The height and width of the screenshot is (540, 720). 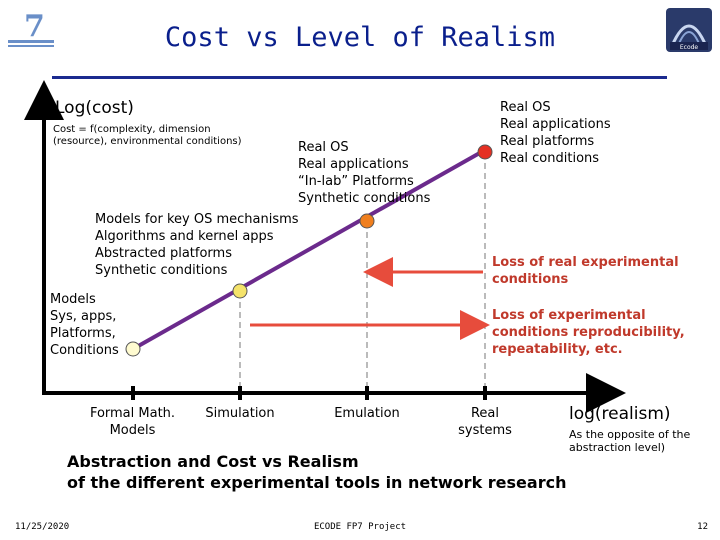 What do you see at coordinates (689, 47) in the screenshot?
I see `svg-text: Ecode` at bounding box center [689, 47].